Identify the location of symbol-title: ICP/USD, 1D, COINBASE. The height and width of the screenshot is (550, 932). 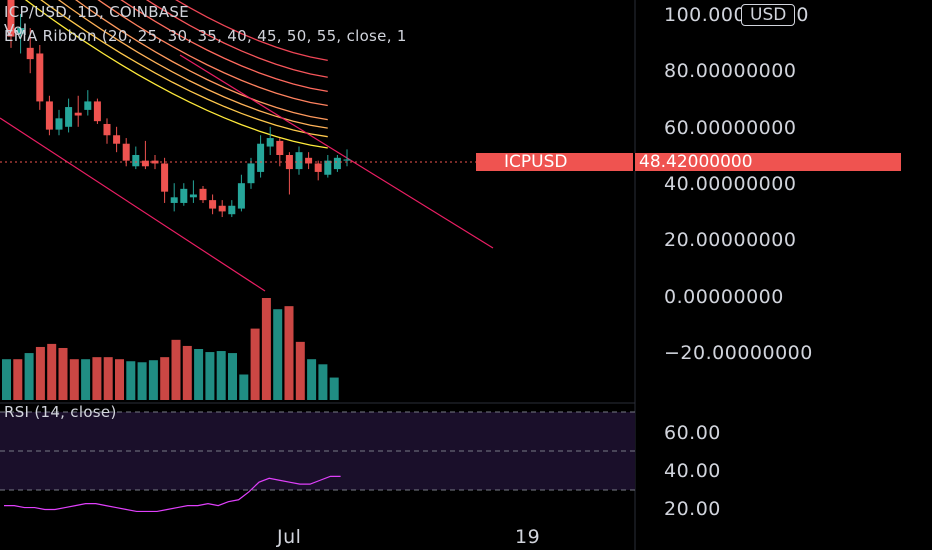
(96, 12).